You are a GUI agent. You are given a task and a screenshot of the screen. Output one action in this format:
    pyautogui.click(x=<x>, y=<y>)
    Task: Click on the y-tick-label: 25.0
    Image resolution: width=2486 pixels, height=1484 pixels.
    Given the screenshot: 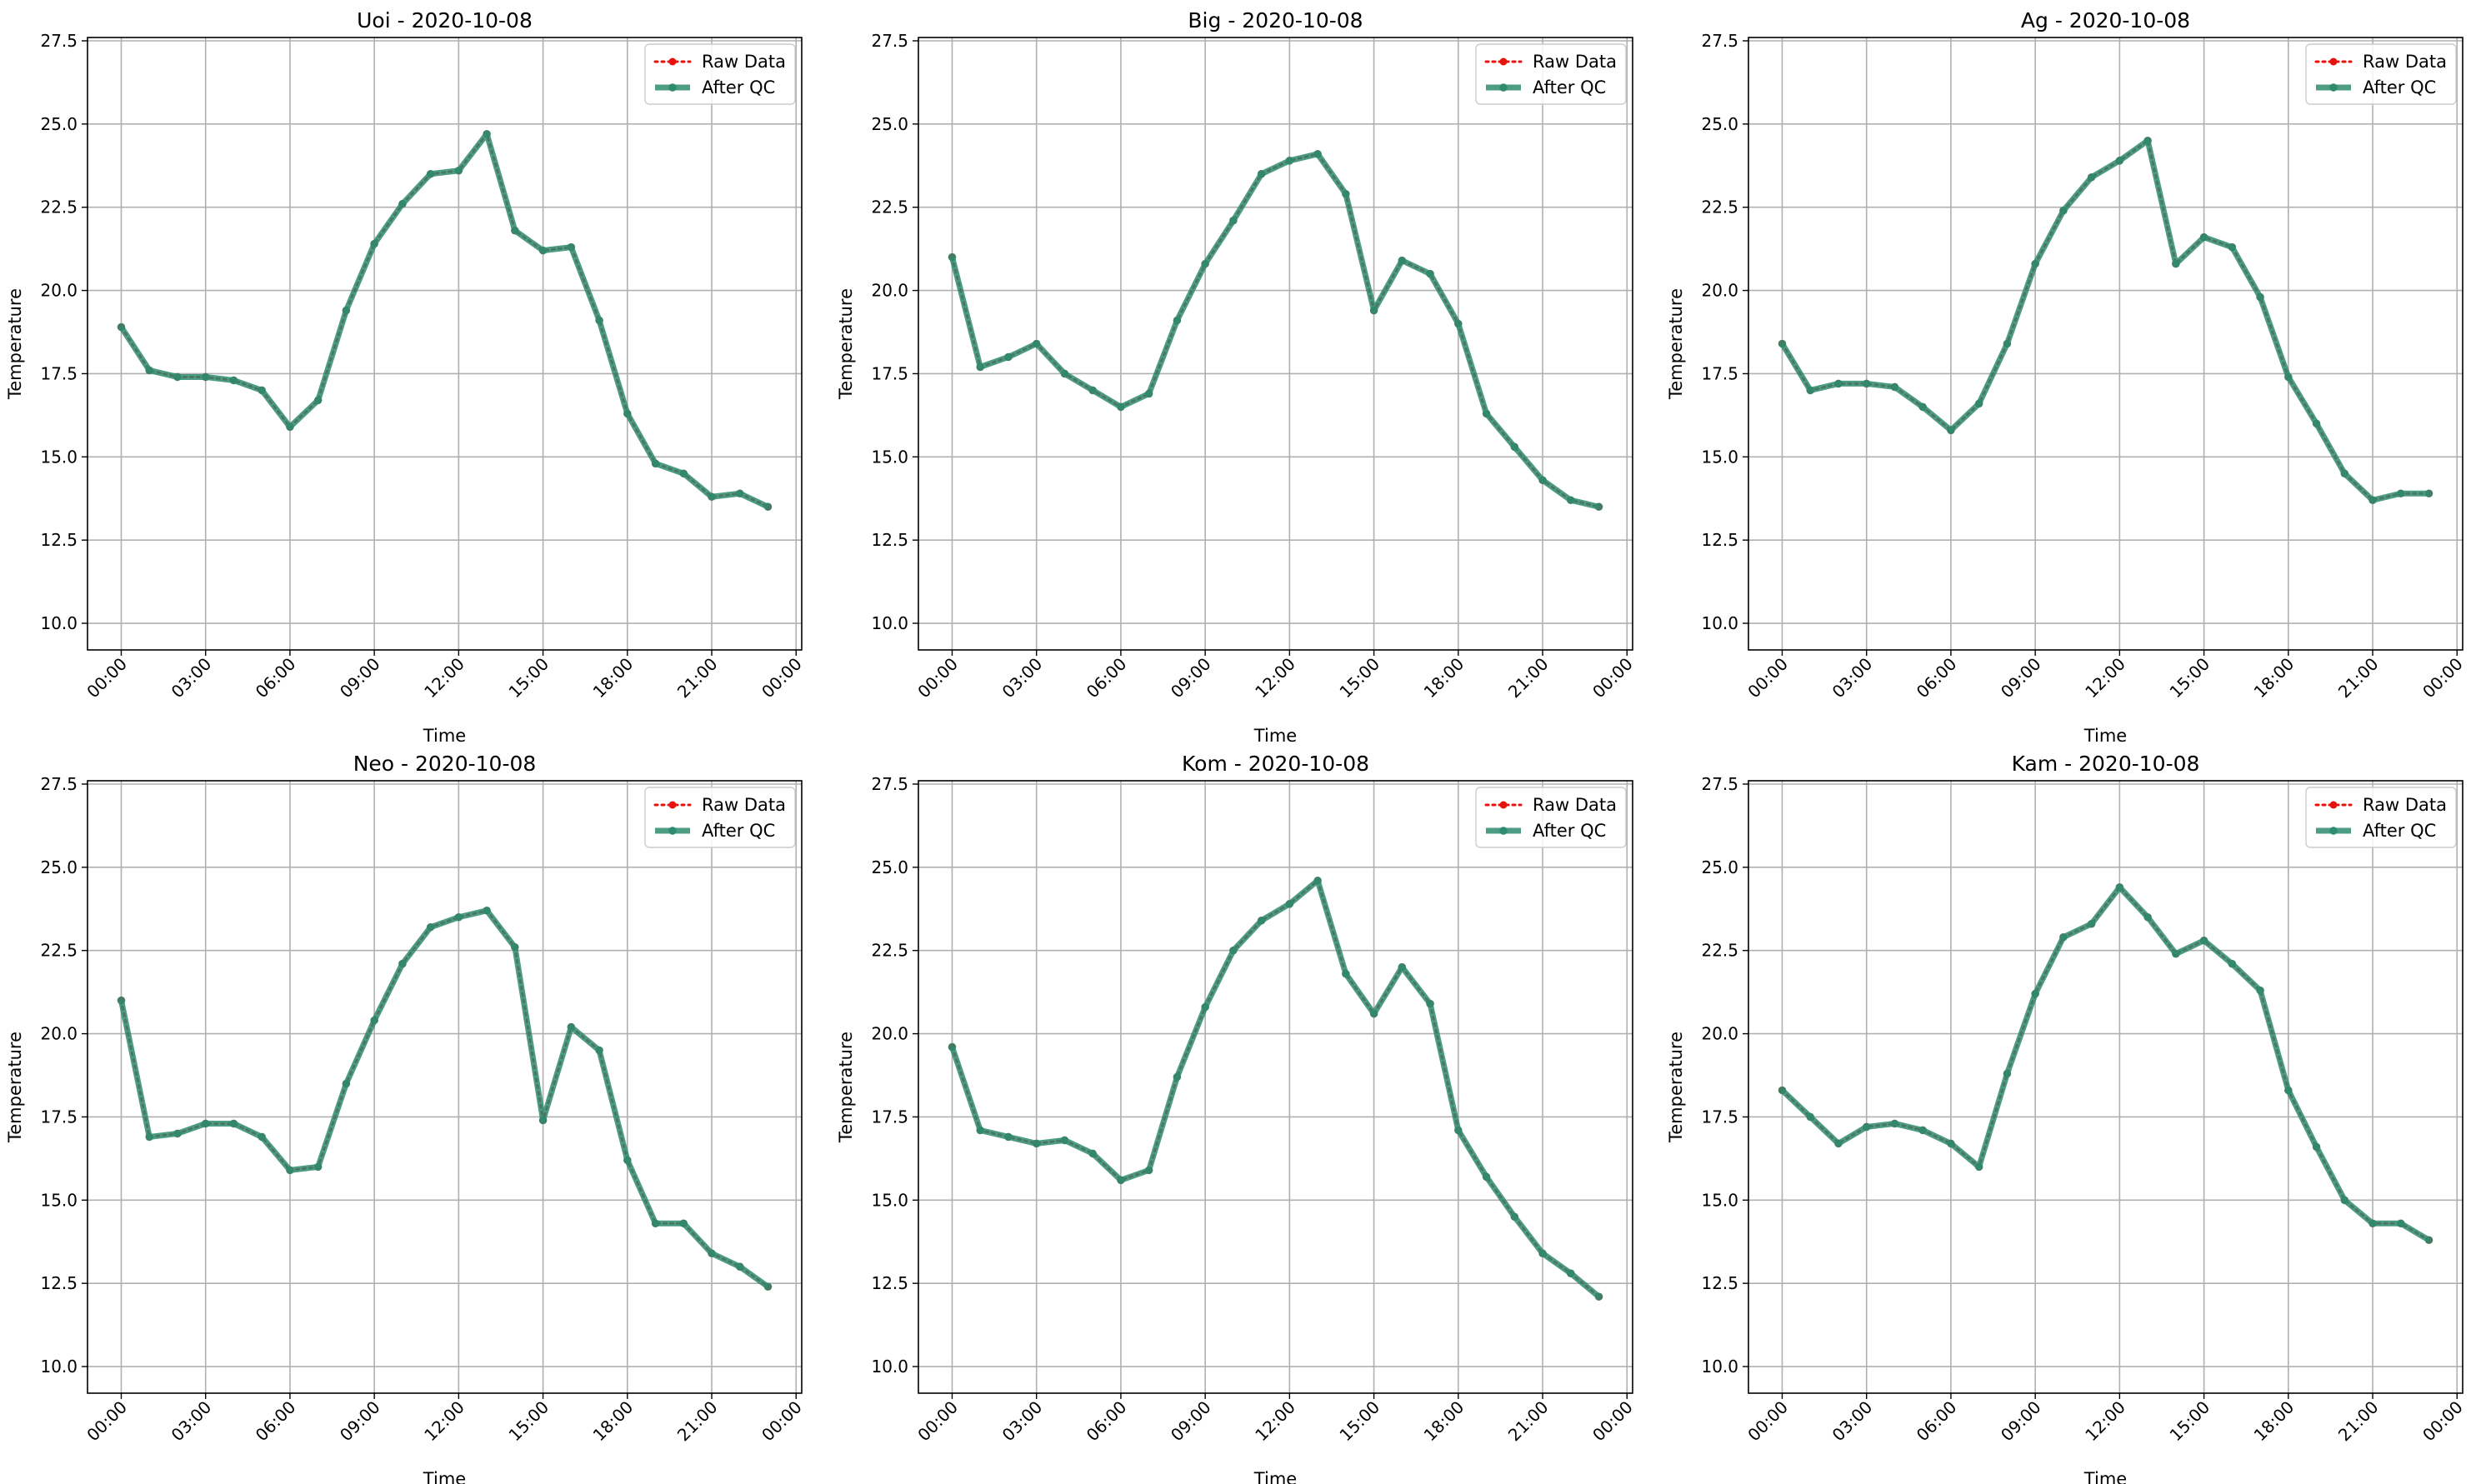 What is the action you would take?
    pyautogui.click(x=890, y=124)
    